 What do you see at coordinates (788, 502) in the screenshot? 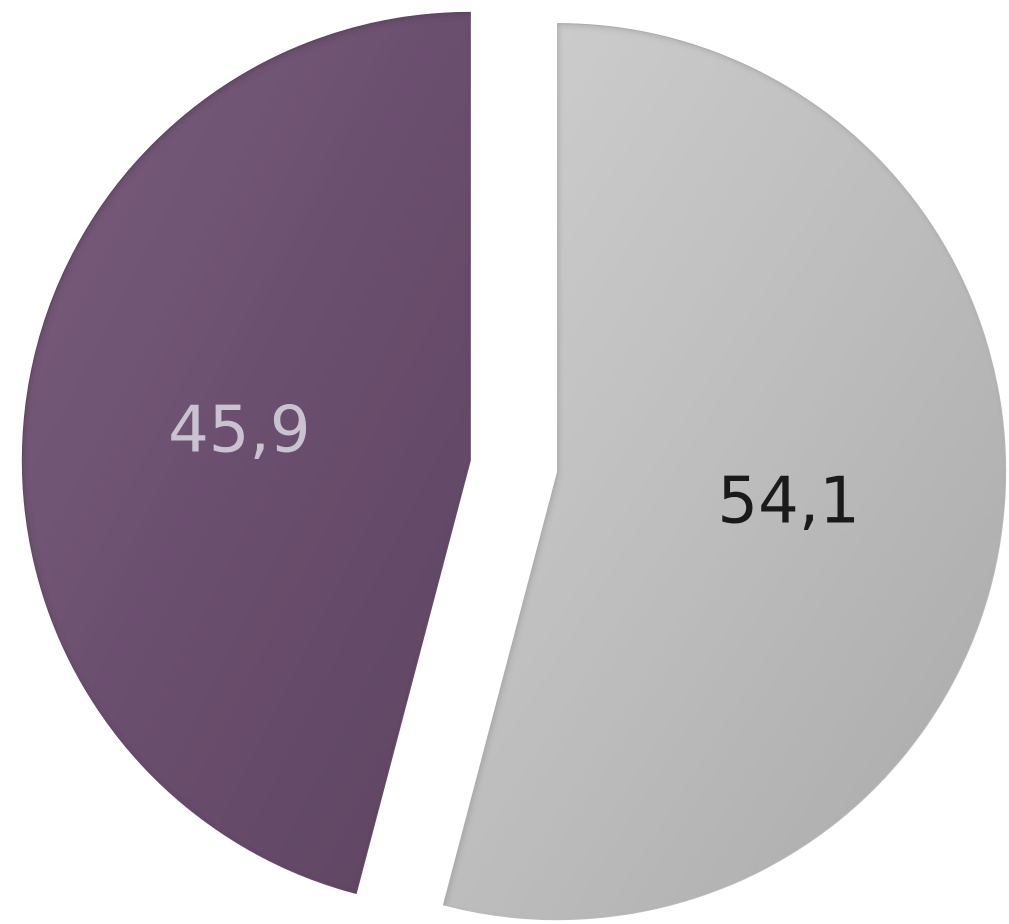
I see `data-label-2: 54,1` at bounding box center [788, 502].